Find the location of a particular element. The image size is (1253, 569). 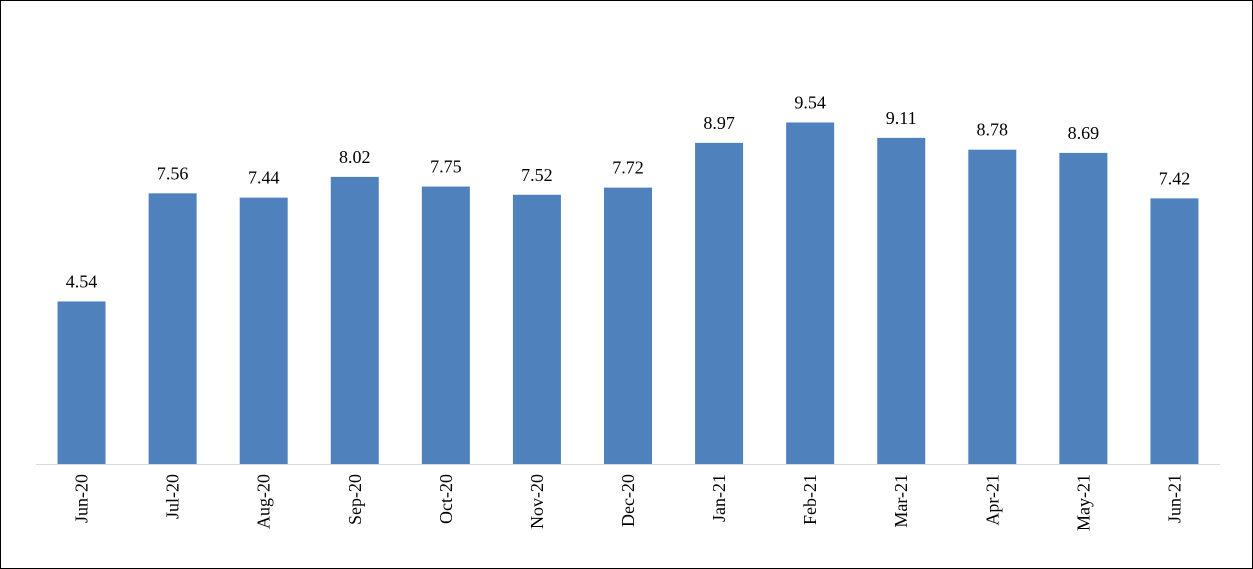

x-tick-label: Sep-20 is located at coordinates (355, 499).